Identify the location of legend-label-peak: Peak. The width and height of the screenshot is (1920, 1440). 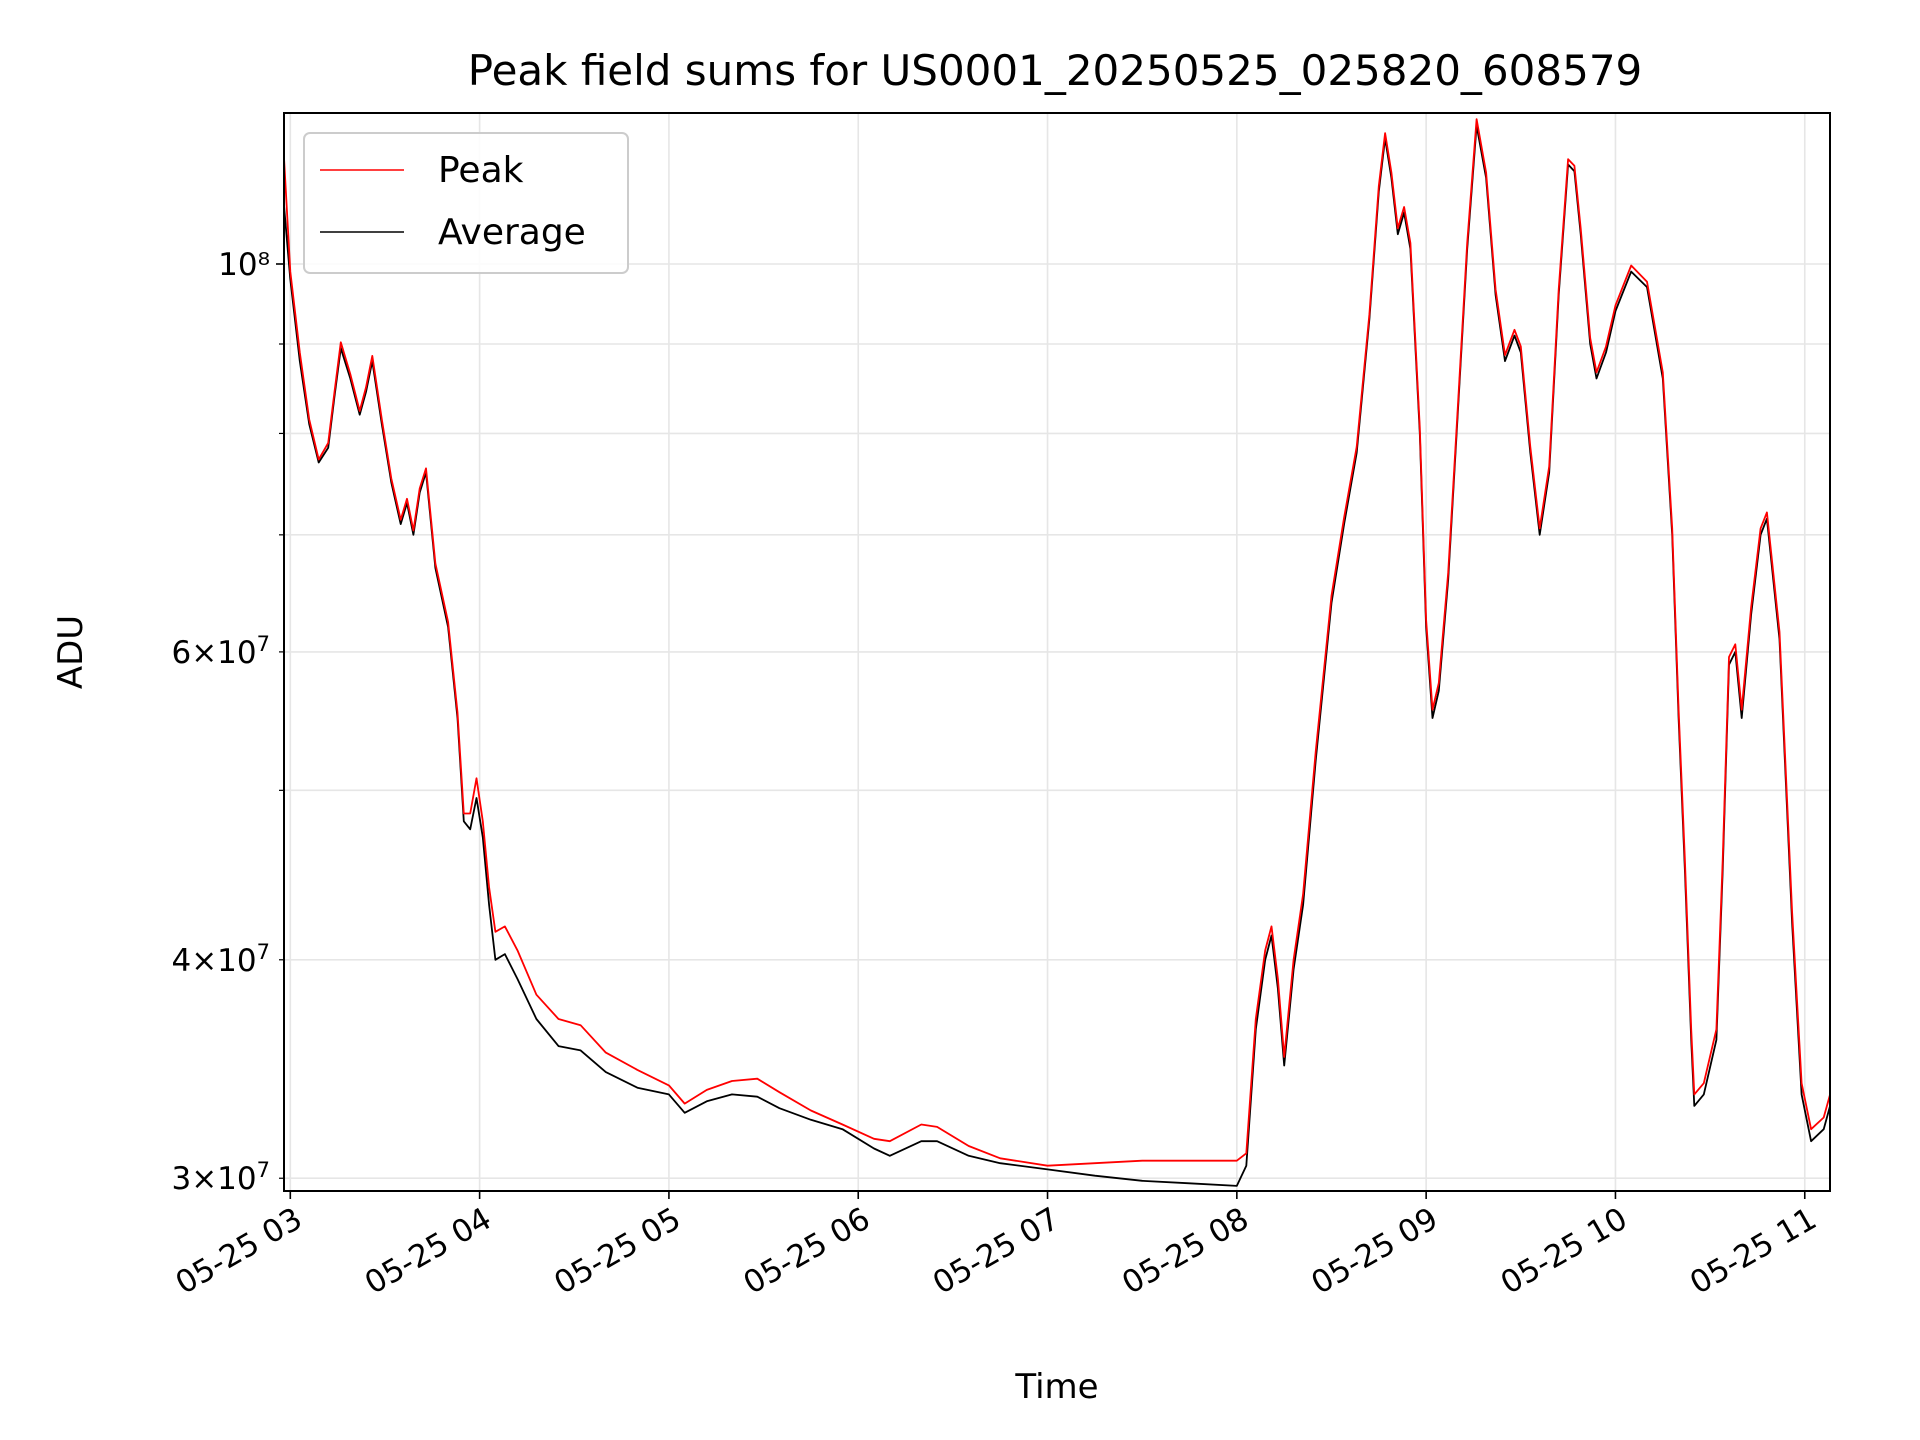
(481, 170).